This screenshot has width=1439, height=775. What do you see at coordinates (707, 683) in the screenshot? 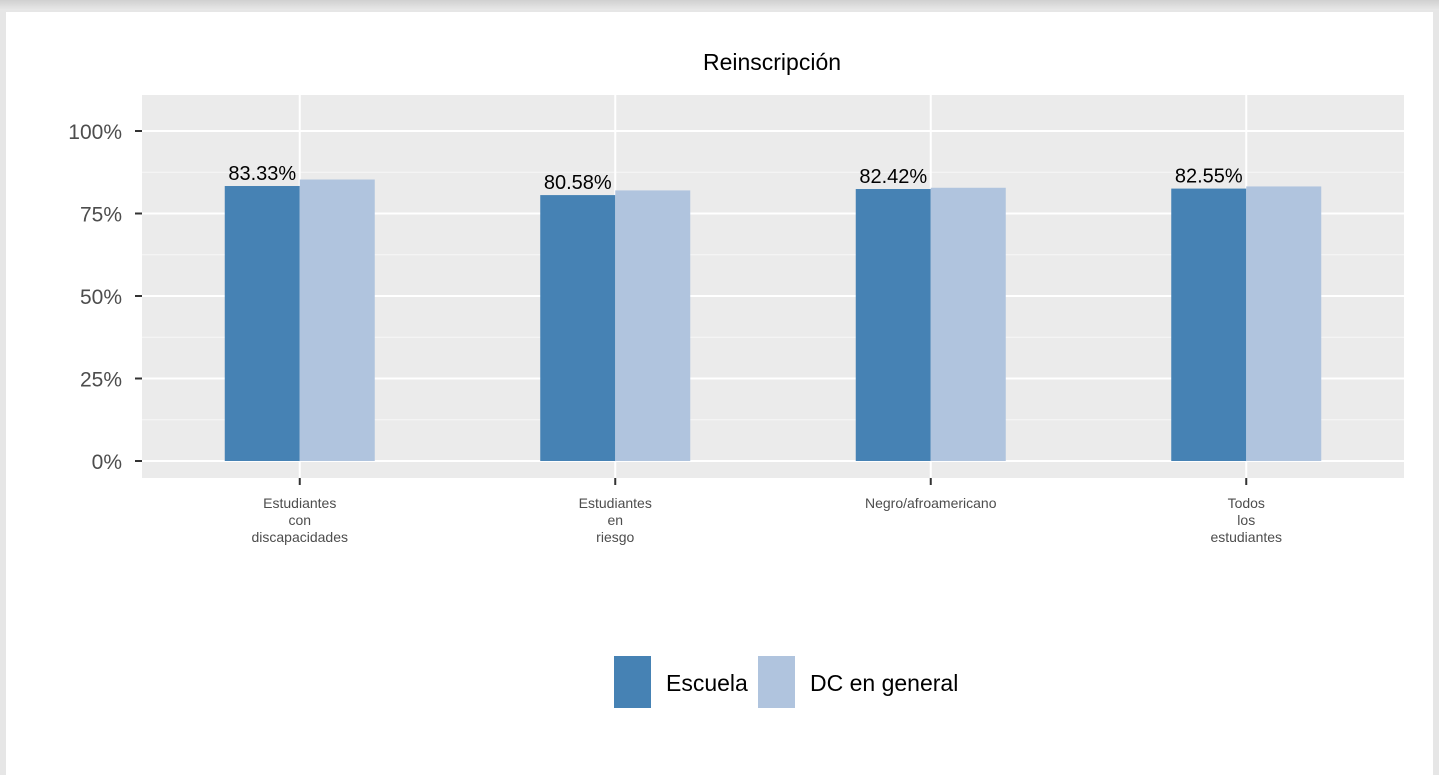
I see `legend-label: Escuela` at bounding box center [707, 683].